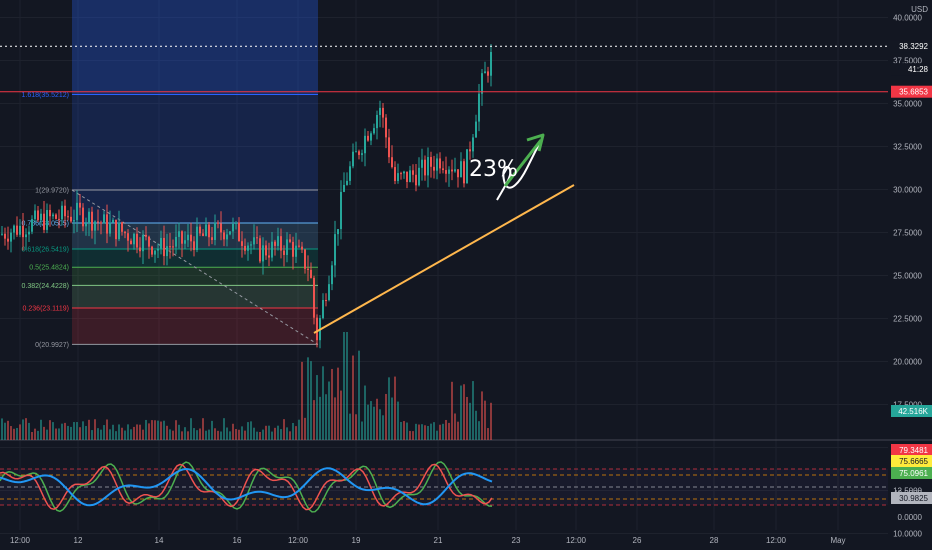 Image resolution: width=932 pixels, height=550 pixels. Describe the element at coordinates (246, 386) in the screenshot. I see `volume-bars` at that location.